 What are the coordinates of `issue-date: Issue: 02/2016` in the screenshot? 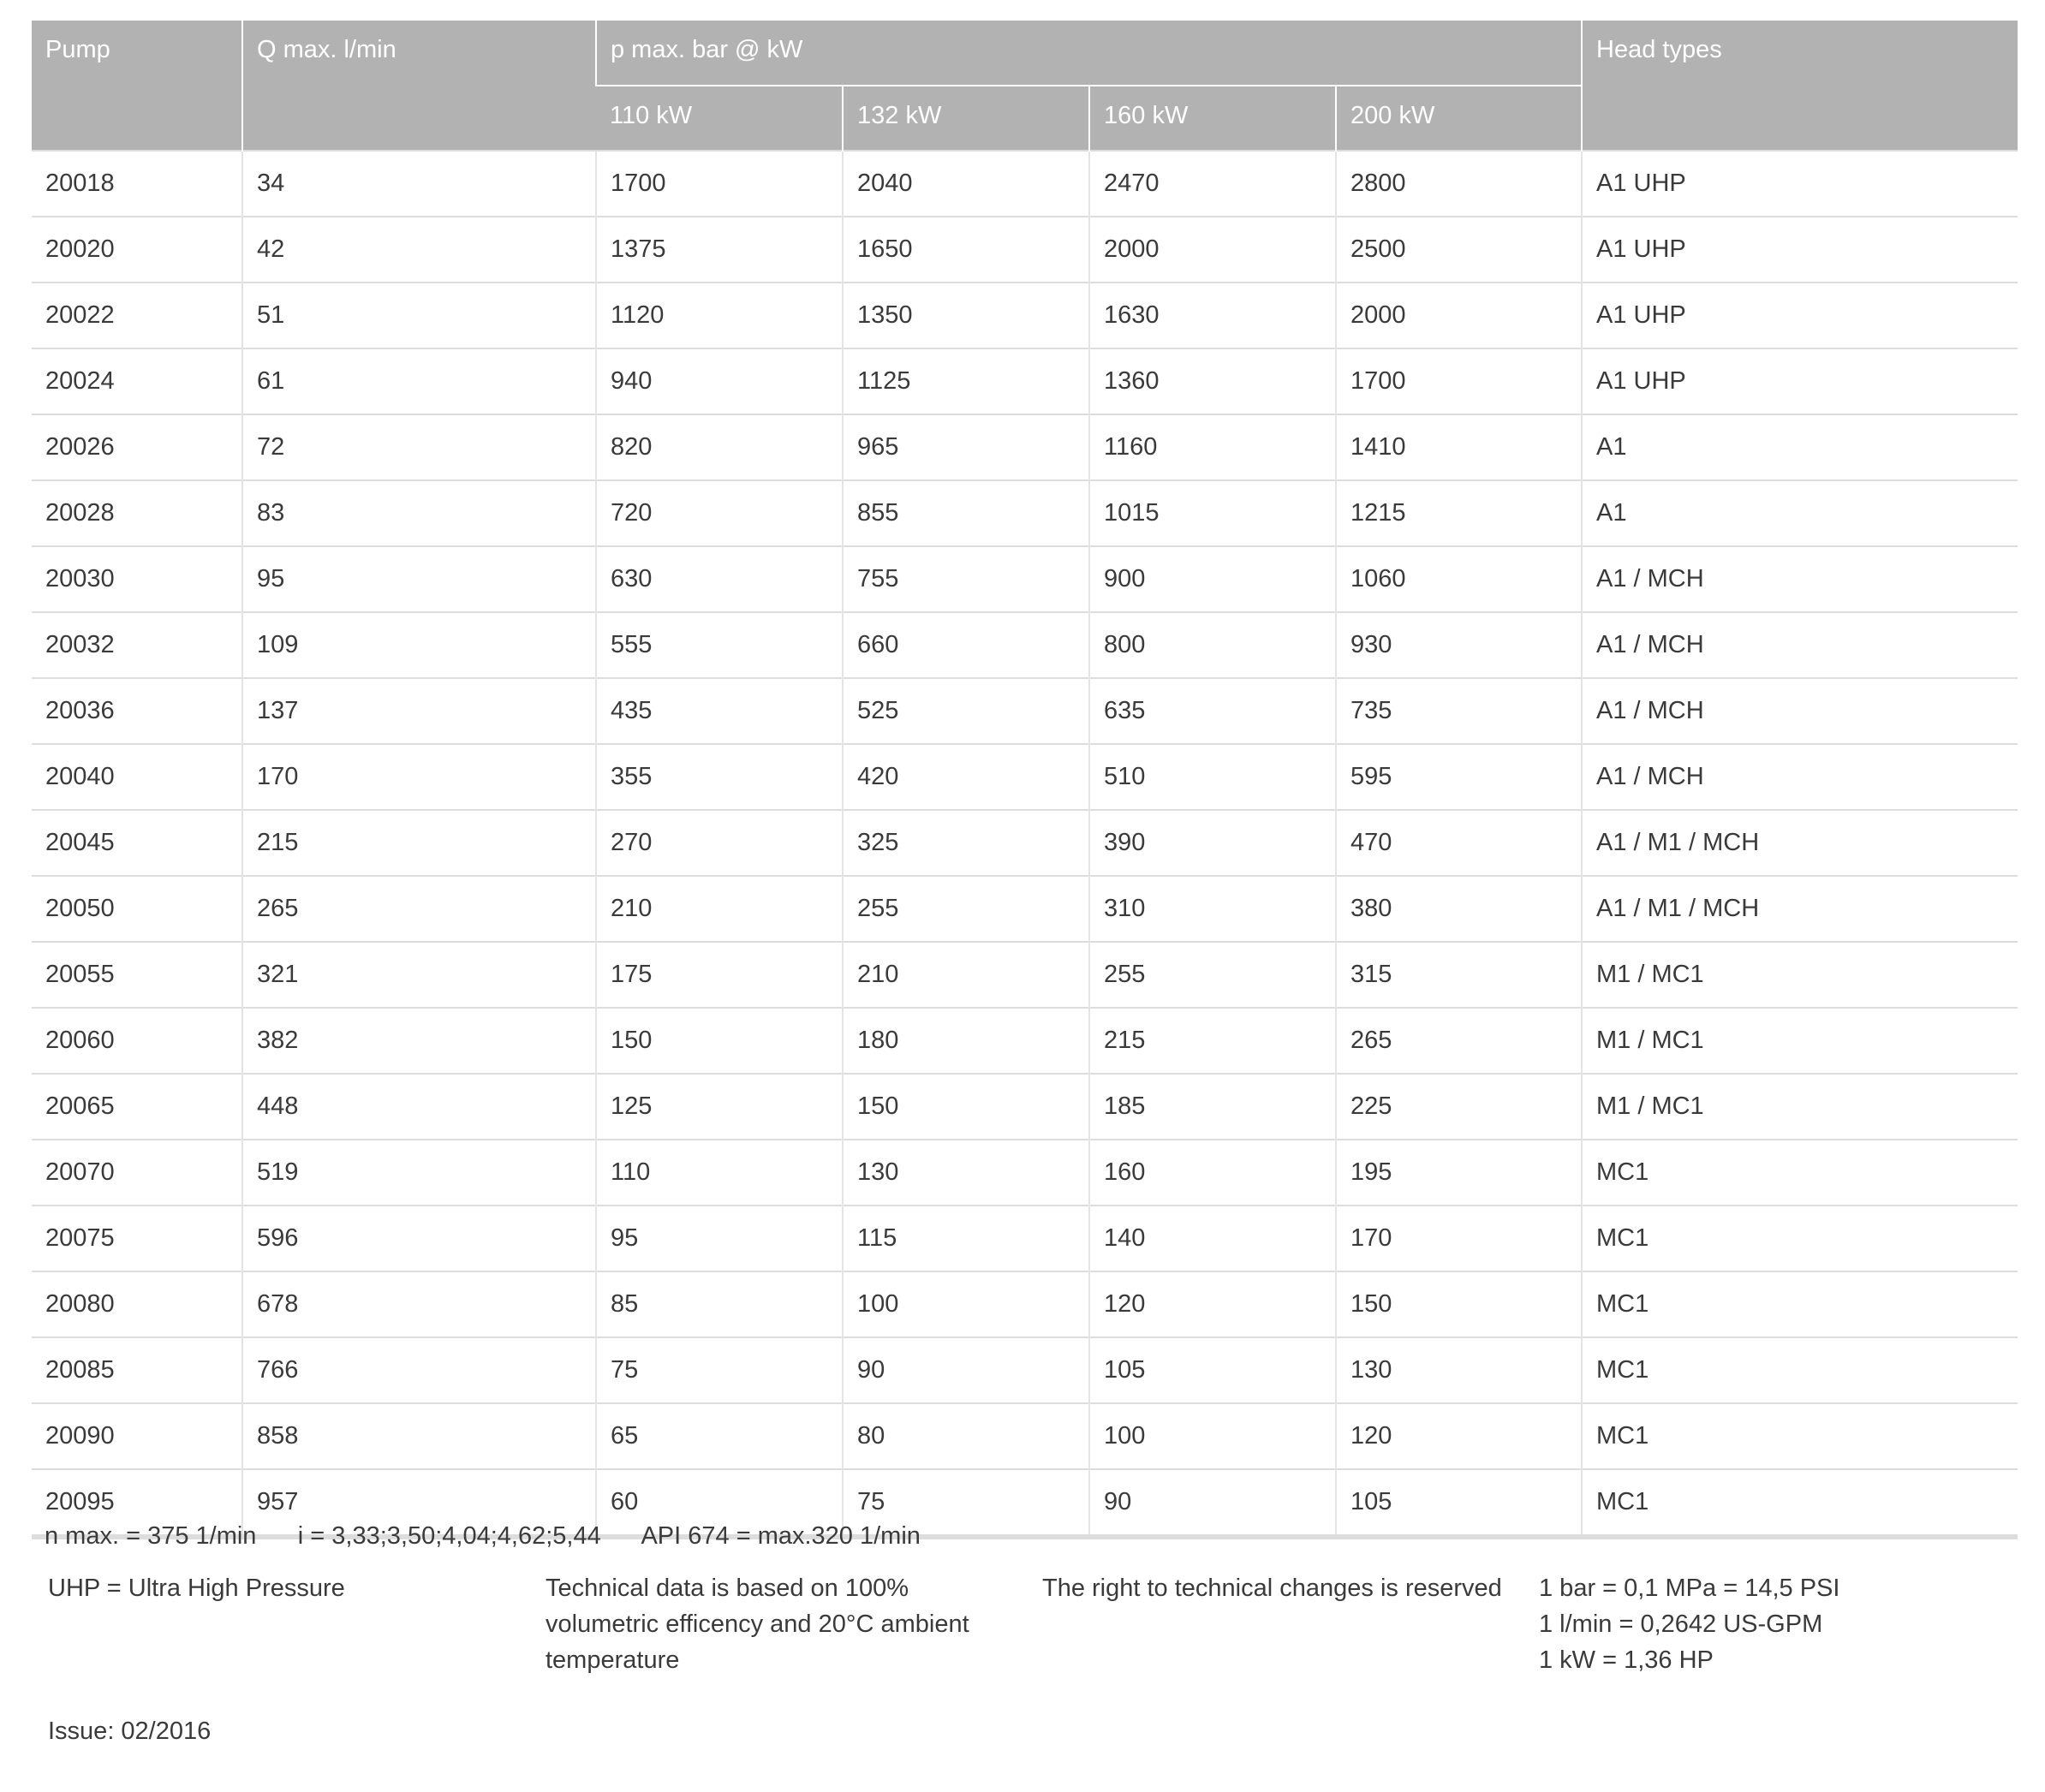 It's located at (130, 1731).